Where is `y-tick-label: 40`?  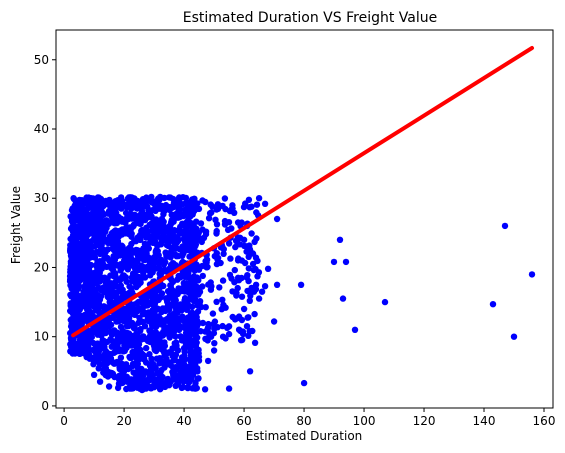 y-tick-label: 40 is located at coordinates (41, 129).